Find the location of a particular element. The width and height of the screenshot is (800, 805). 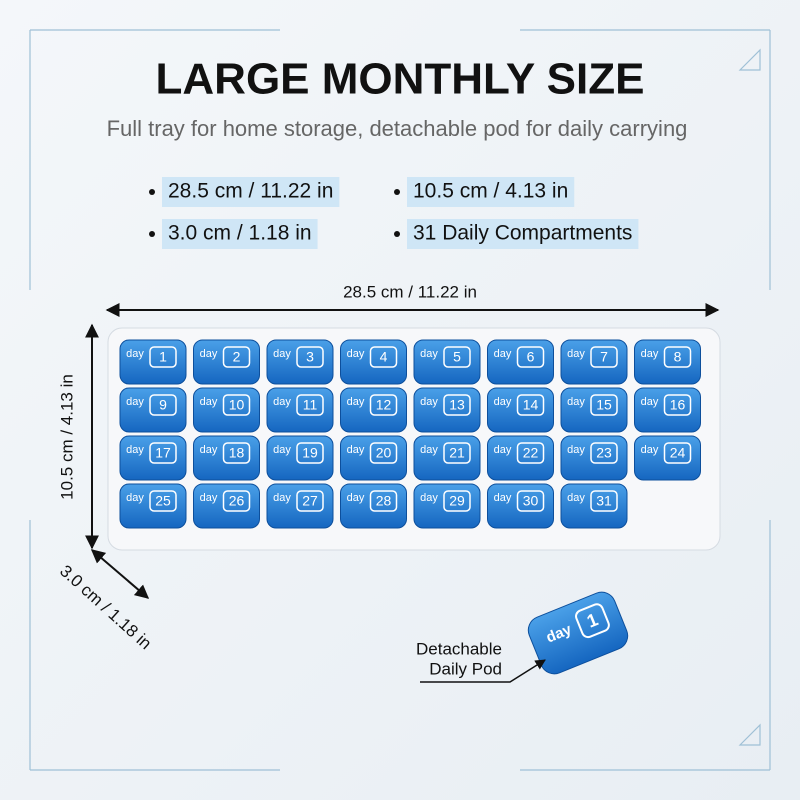

pod-number: 1 is located at coordinates (163, 357).